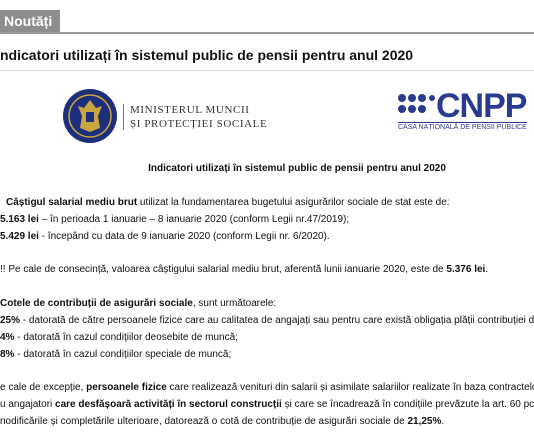 The width and height of the screenshot is (534, 444). I want to click on cnpp-logo-text: CNPP, so click(481, 106).